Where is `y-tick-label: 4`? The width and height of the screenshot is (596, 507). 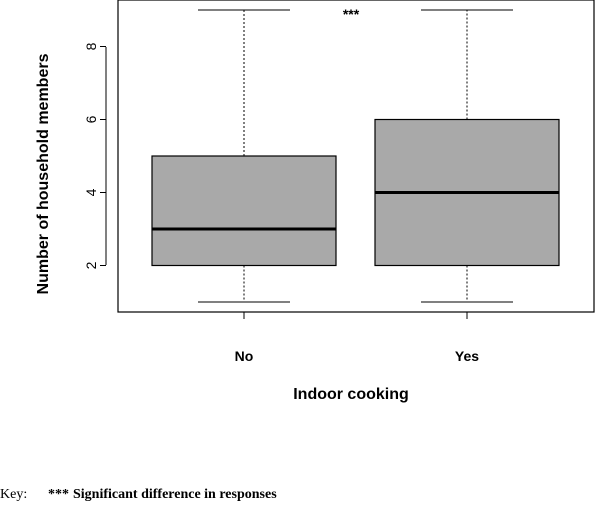 y-tick-label: 4 is located at coordinates (91, 192).